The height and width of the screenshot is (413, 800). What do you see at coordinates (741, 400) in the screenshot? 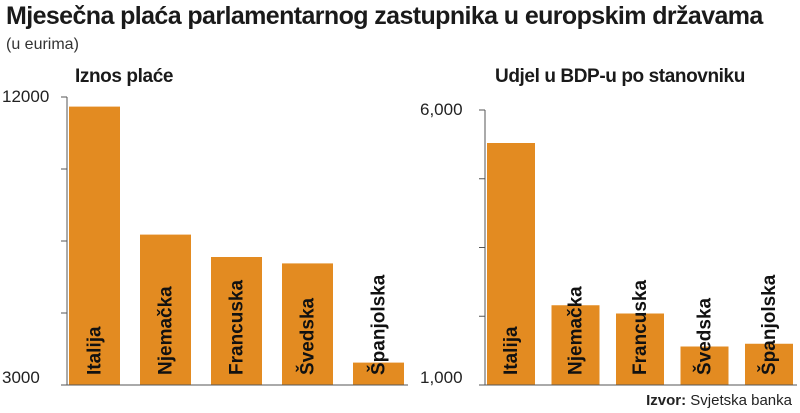
I see `source-text: Svjetska banka` at bounding box center [741, 400].